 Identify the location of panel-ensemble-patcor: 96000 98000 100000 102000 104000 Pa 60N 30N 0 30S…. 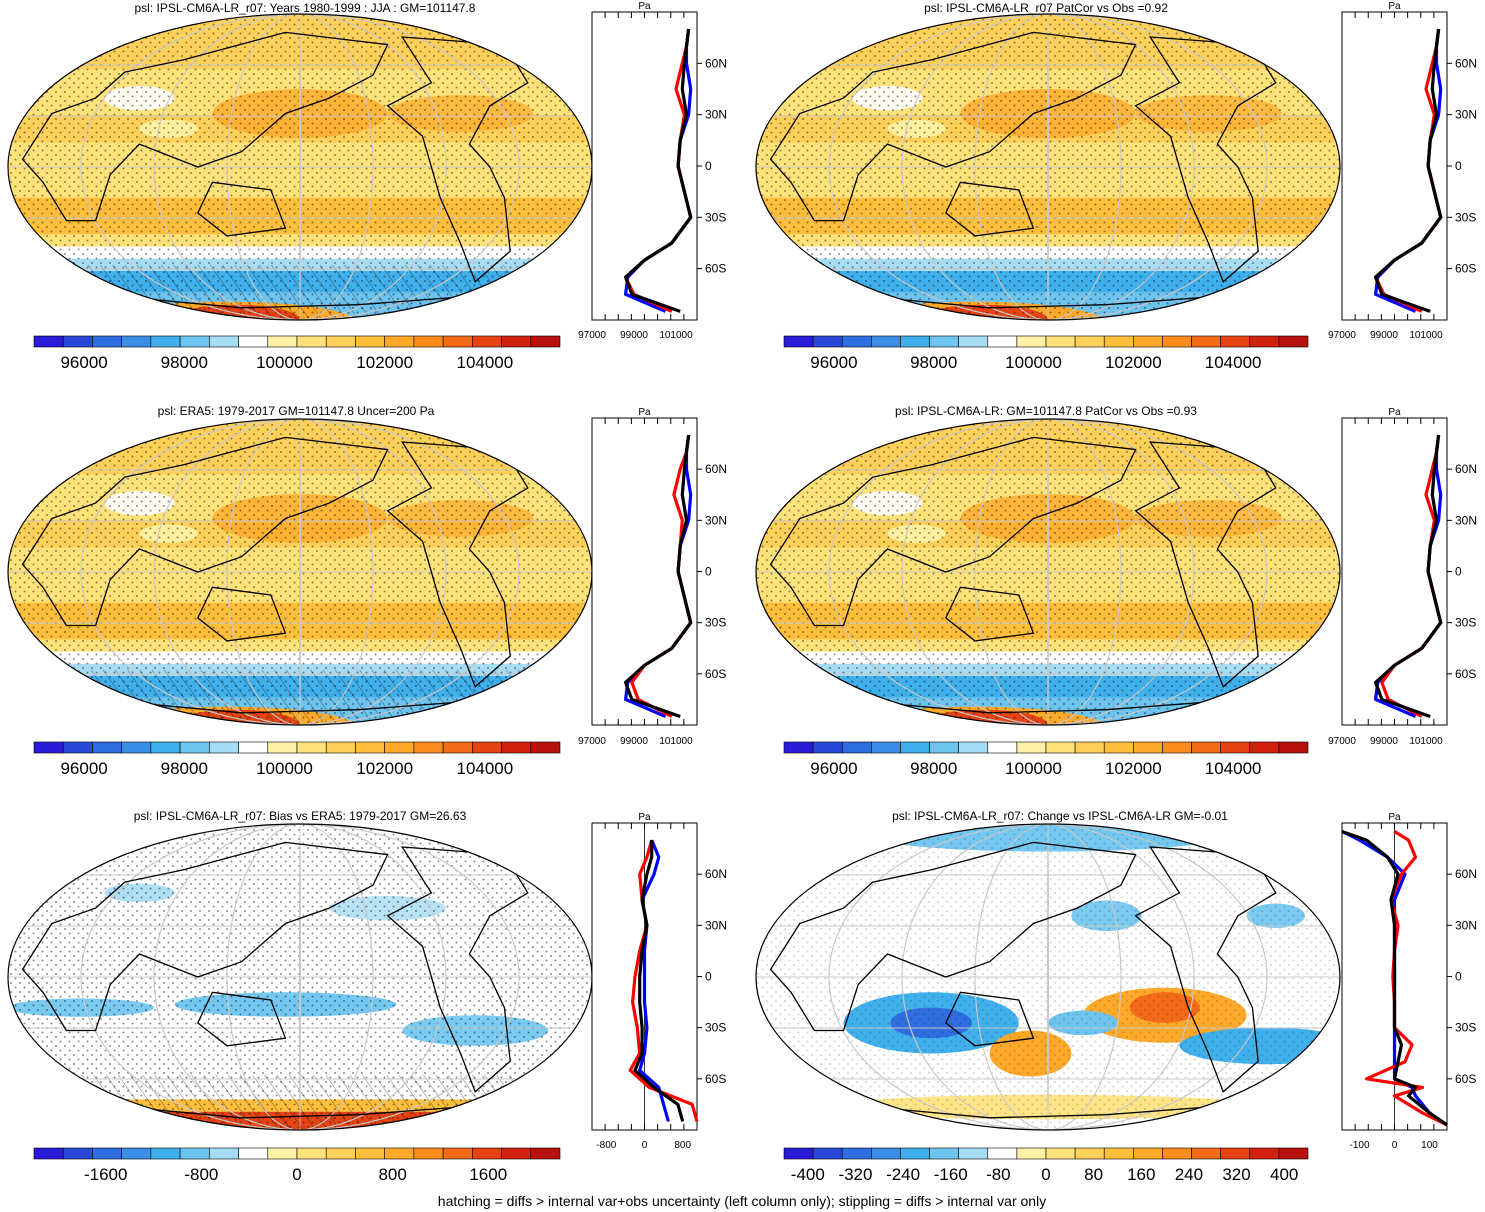
(1116, 592).